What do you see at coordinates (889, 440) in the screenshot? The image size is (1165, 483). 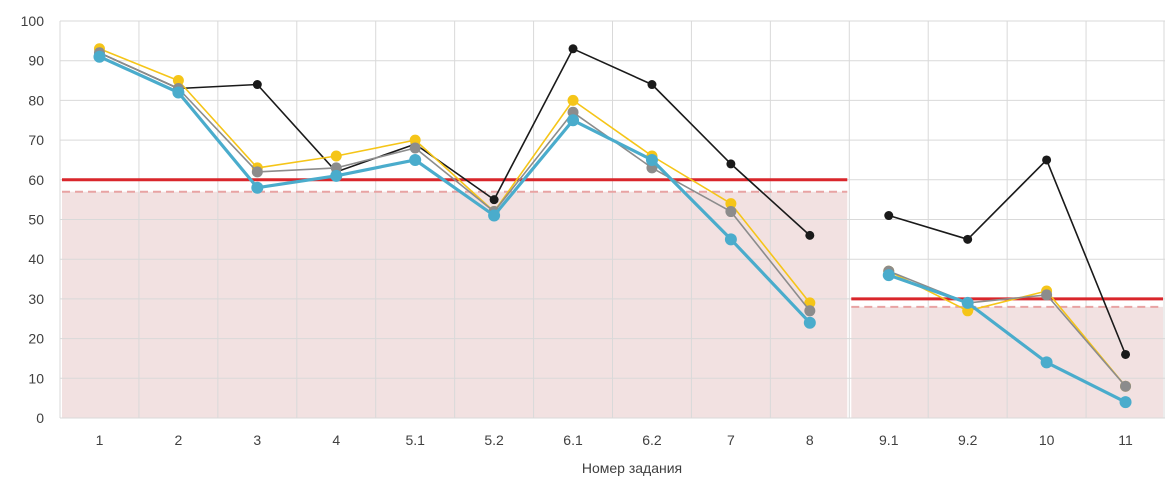 I see `x-tick-label: 9.1` at bounding box center [889, 440].